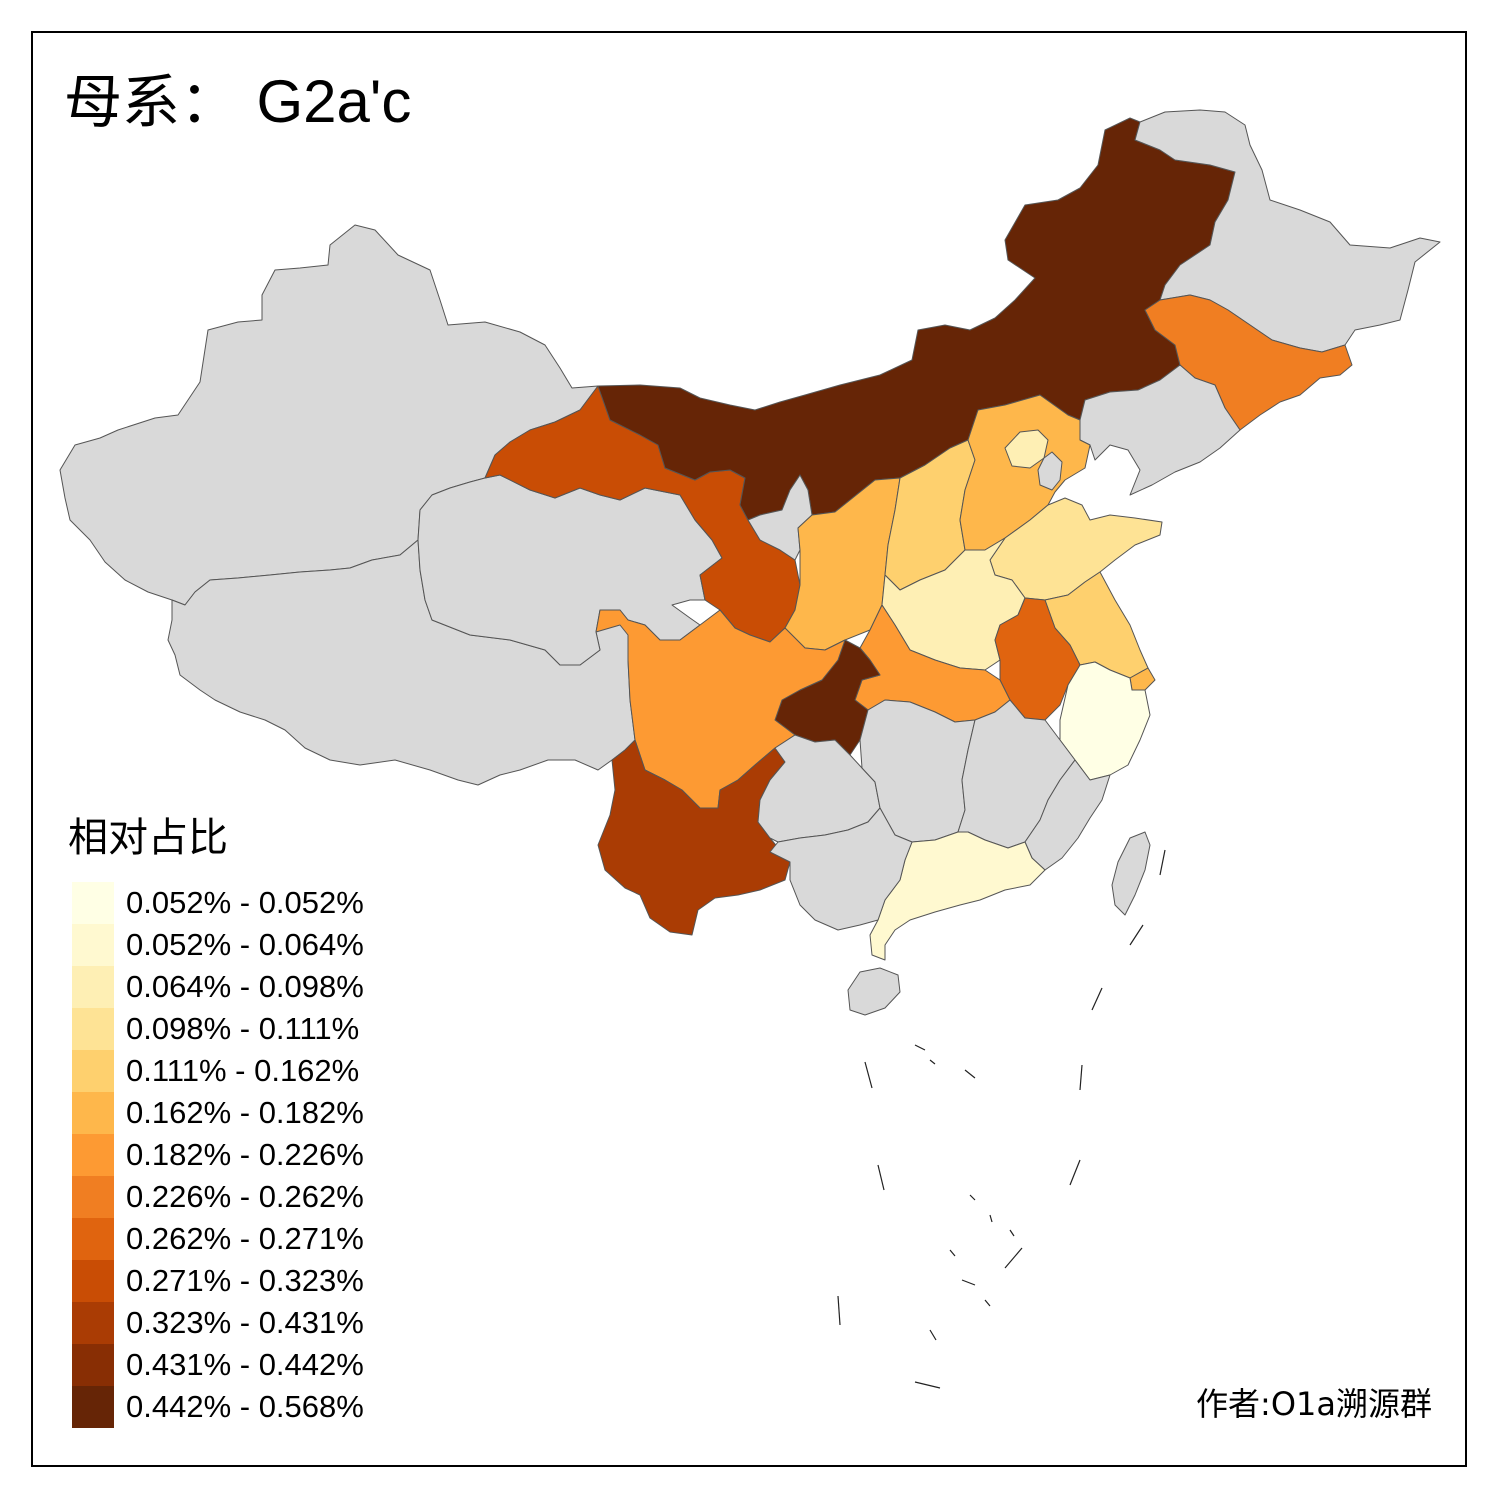  Describe the element at coordinates (1160, 430) in the screenshot. I see `province-liaoning` at that location.